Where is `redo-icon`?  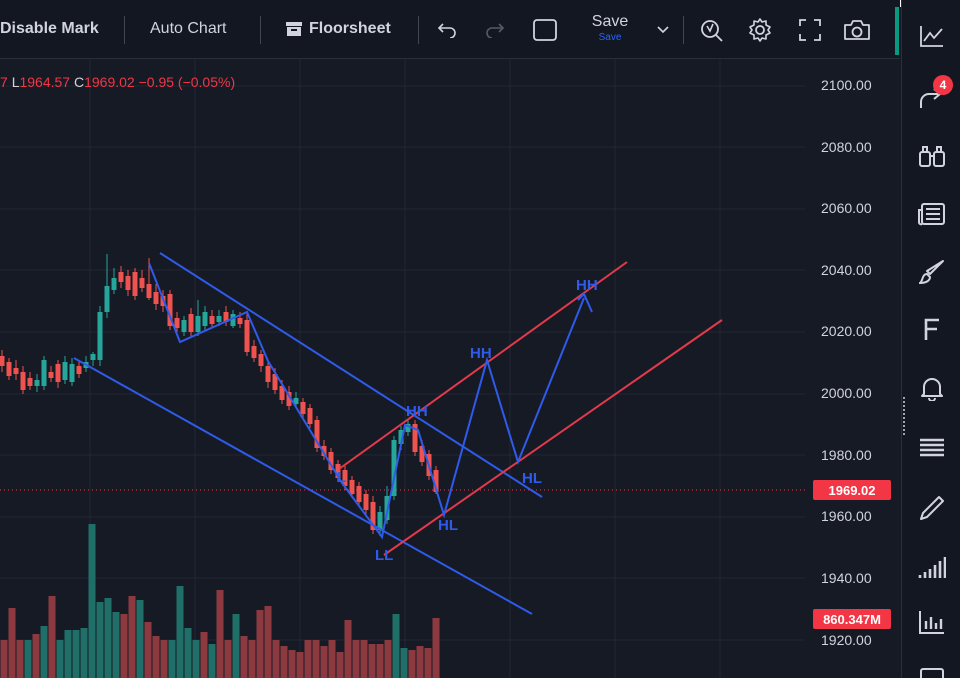
redo-icon is located at coordinates (495, 30).